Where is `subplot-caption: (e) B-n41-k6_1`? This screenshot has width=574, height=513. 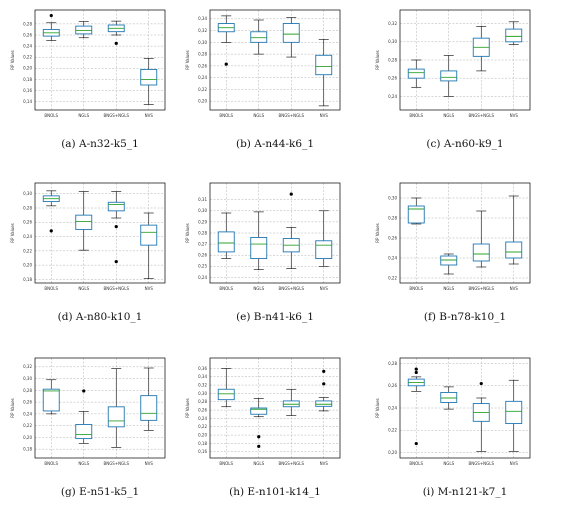
subplot-caption: (e) B-n41-k6_1 is located at coordinates (275, 317).